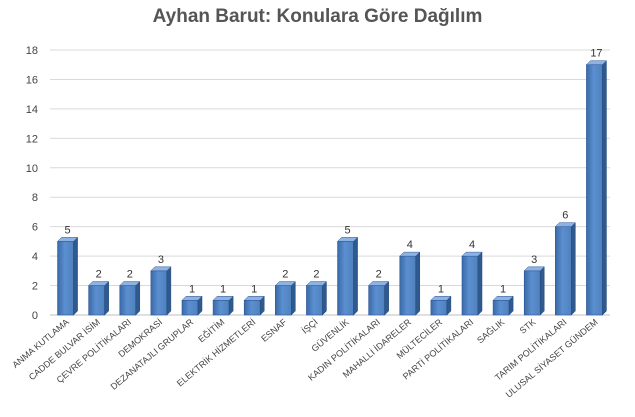  I want to click on x-tick-label: SAĞLIK, so click(490, 331).